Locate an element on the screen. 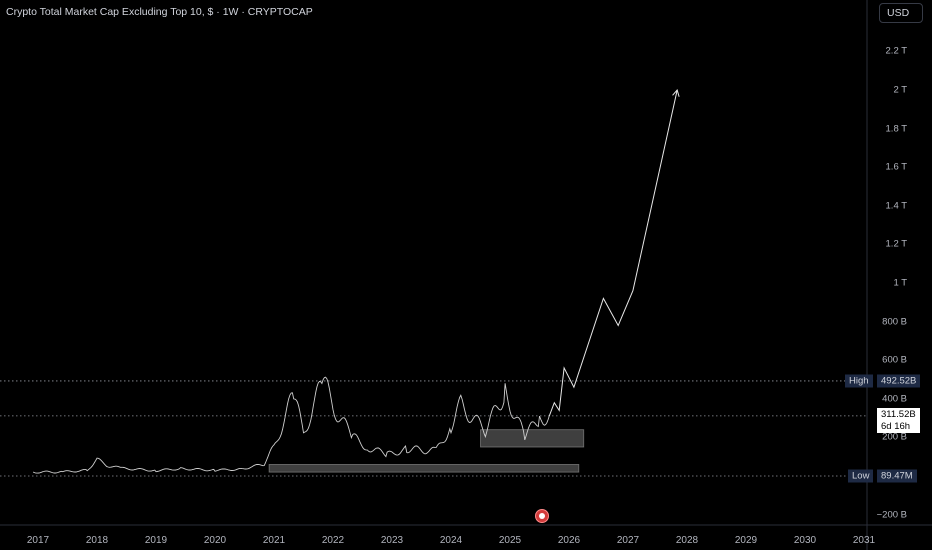 Image resolution: width=932 pixels, height=550 pixels. x-tick-label: 2017 is located at coordinates (38, 540).